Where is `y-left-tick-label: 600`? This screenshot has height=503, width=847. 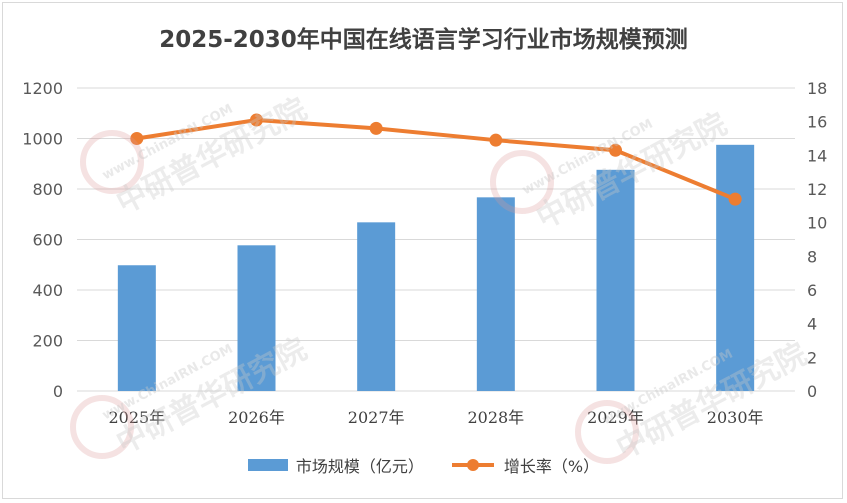
y-left-tick-label: 600 is located at coordinates (47, 240).